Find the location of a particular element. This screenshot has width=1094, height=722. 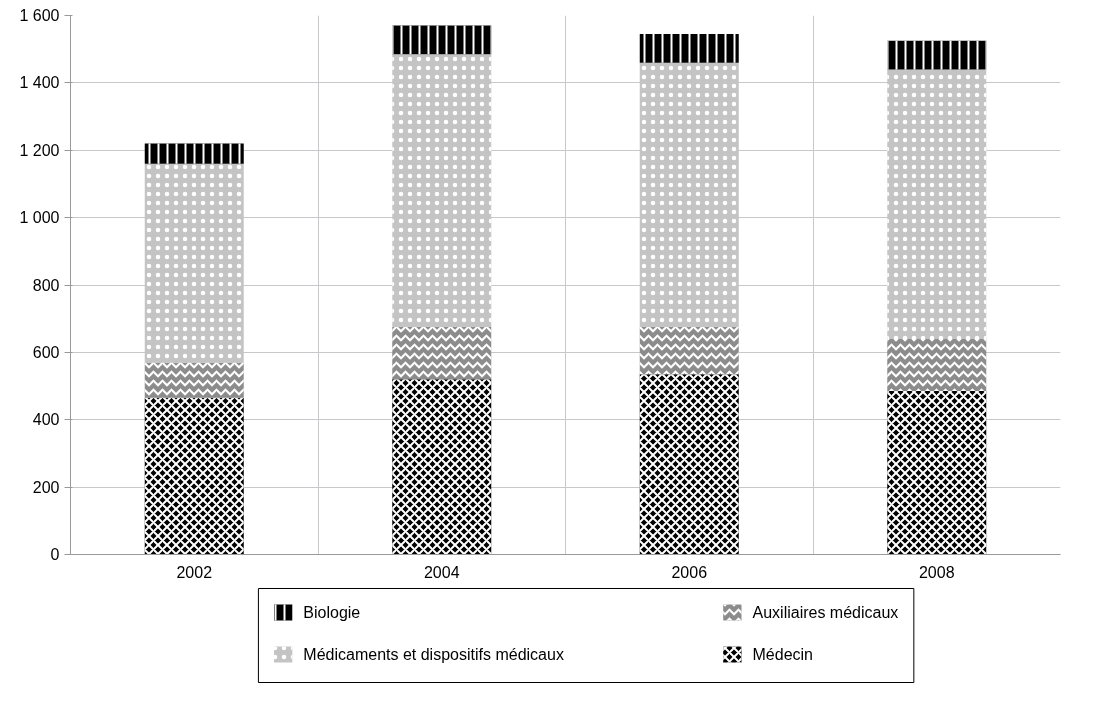

y-tick-label: 1 600 is located at coordinates (39, 15).